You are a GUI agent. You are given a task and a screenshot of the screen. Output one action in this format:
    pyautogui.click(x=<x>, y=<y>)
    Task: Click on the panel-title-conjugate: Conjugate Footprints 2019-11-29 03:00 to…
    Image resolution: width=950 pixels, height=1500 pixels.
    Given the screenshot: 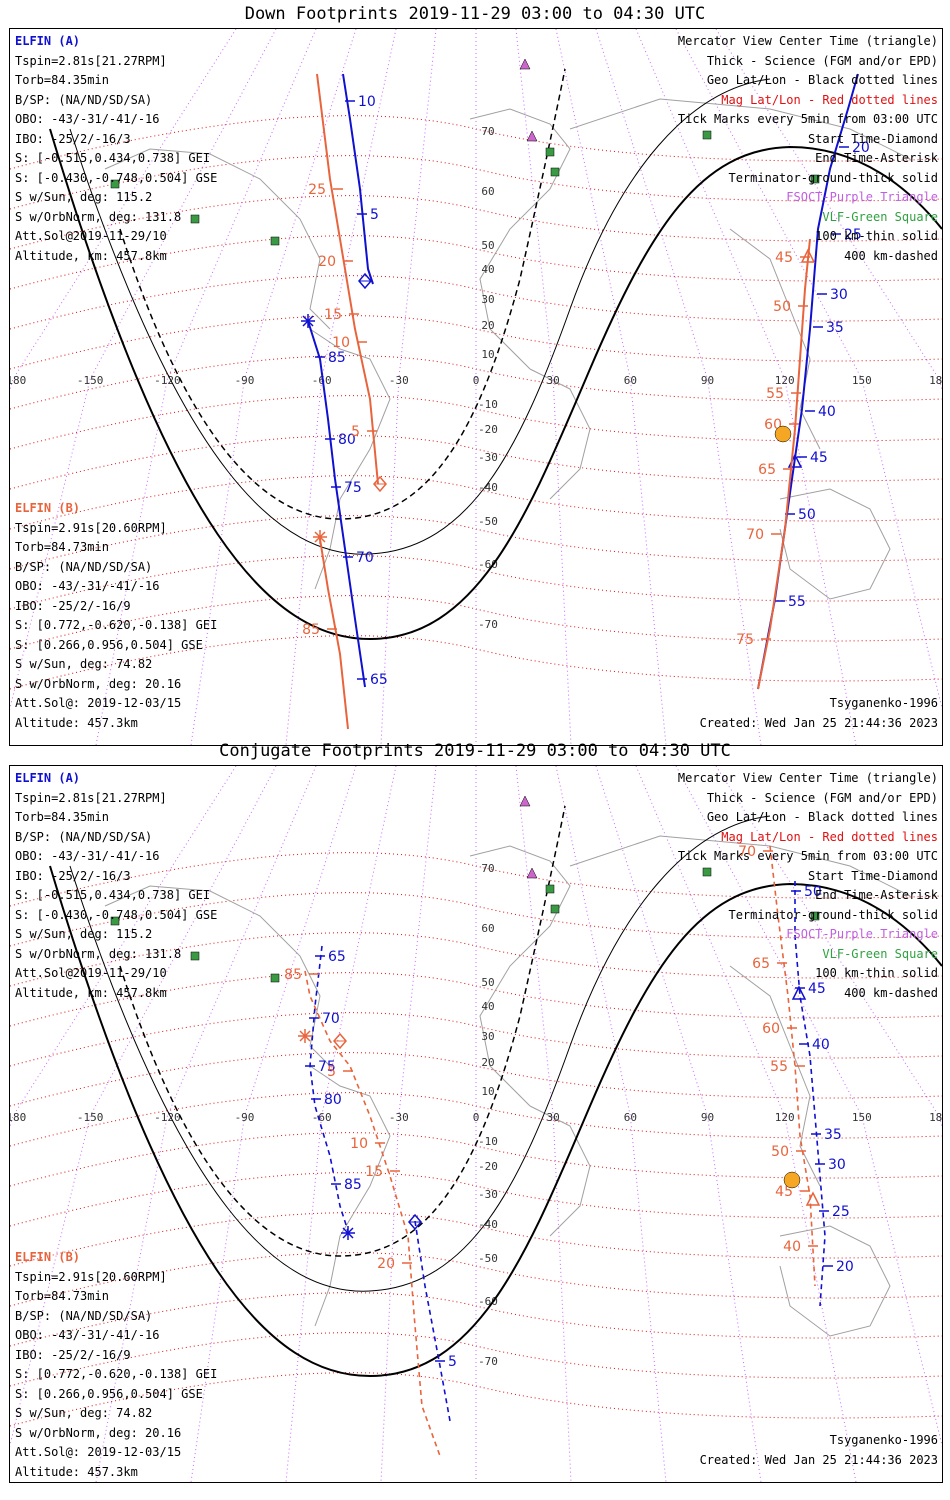 What is the action you would take?
    pyautogui.click(x=475, y=751)
    